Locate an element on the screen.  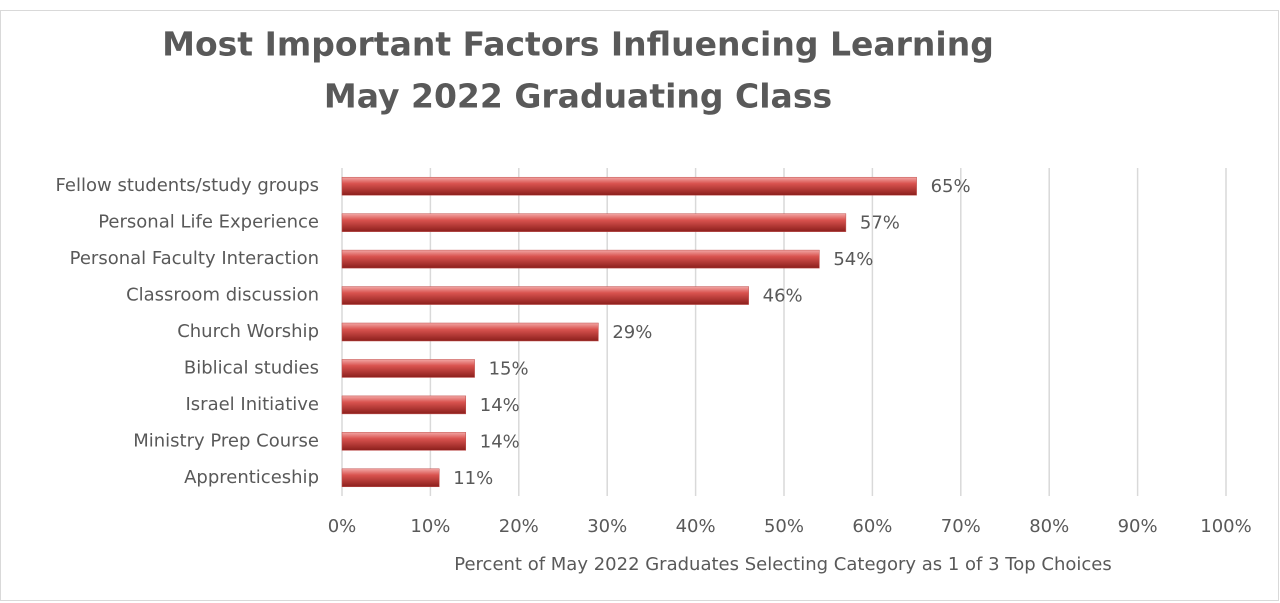
y-tick-label: Israel Initiative is located at coordinates (252, 404).